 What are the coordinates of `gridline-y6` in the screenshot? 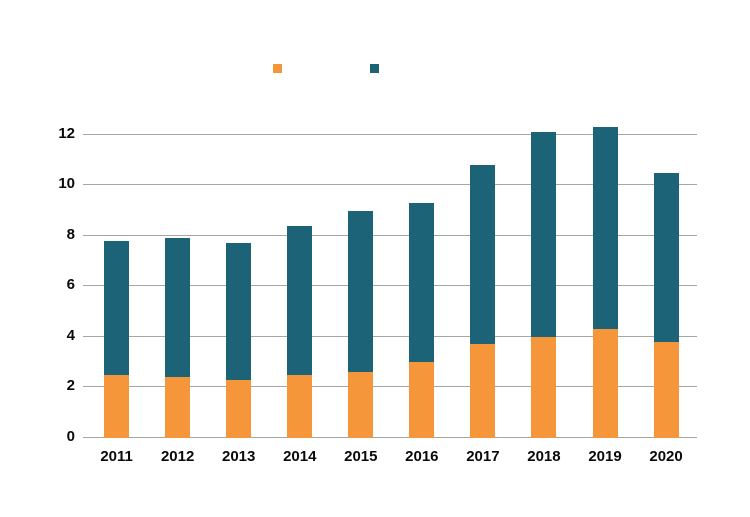 It's located at (390, 286).